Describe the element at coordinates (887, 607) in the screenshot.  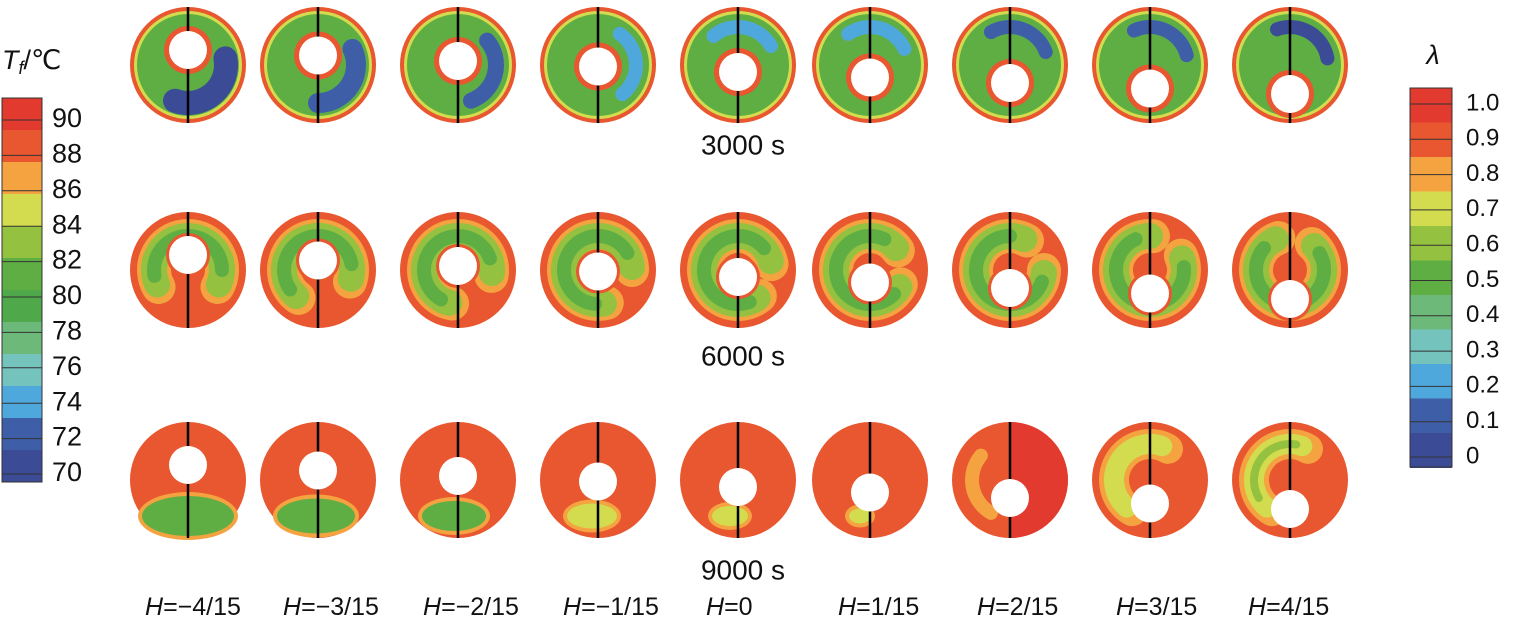
I see `value: =1/15` at that location.